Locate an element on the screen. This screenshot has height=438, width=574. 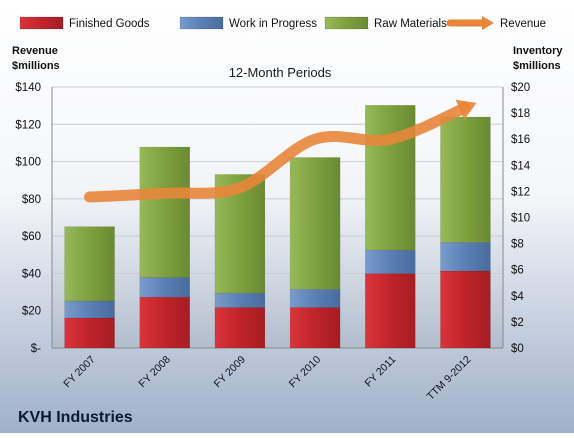
right-axis-label-line-2: $millions is located at coordinates (537, 66).